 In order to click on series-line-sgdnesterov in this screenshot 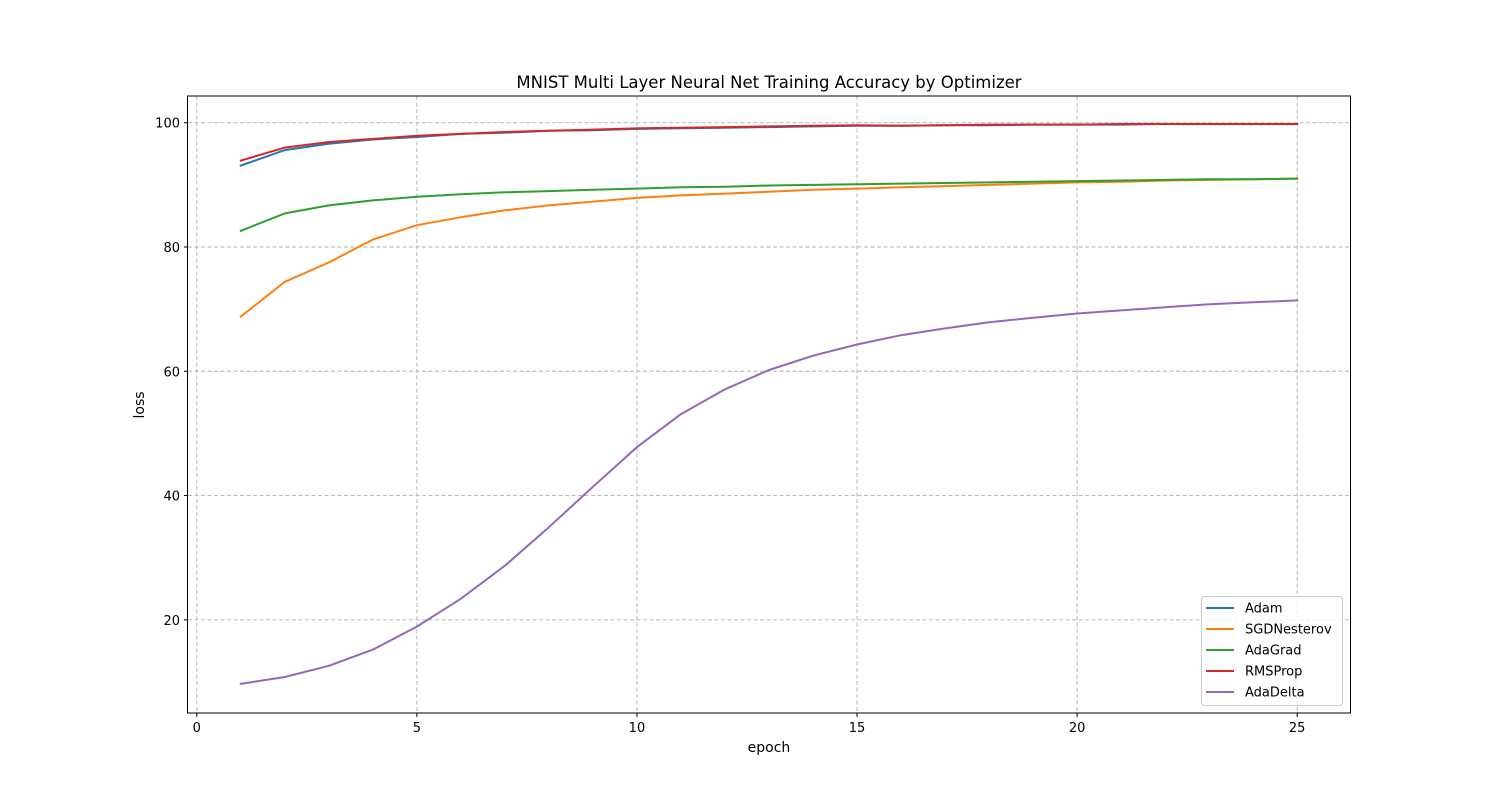, I will do `click(769, 248)`.